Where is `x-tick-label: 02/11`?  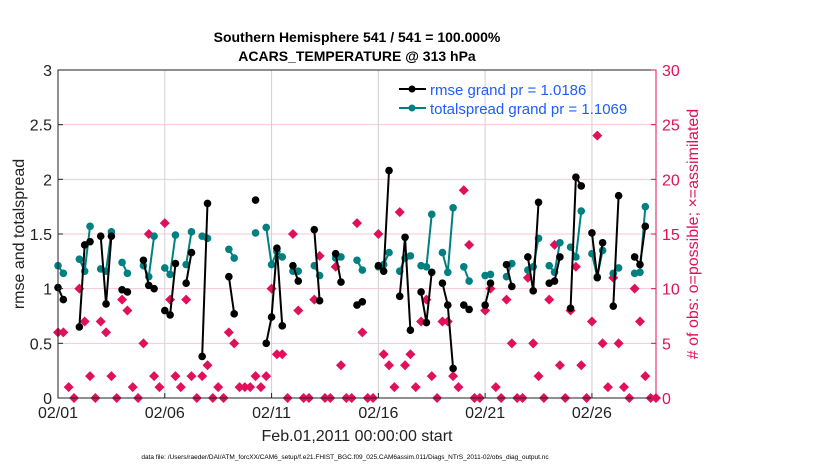 x-tick-label: 02/11 is located at coordinates (271, 413).